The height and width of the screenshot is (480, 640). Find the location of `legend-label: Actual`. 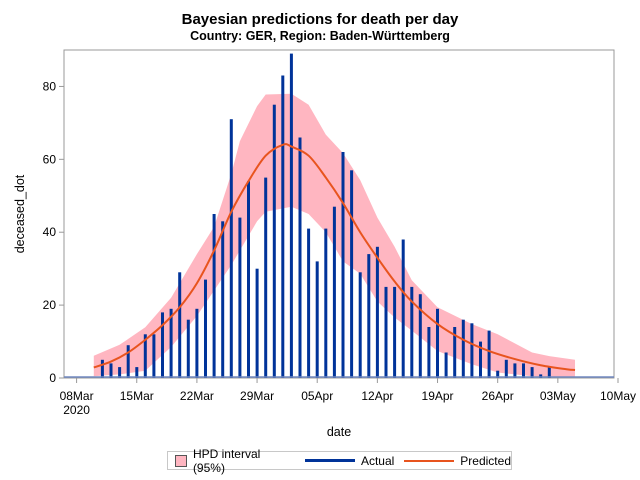

legend-label: Actual is located at coordinates (377, 460).